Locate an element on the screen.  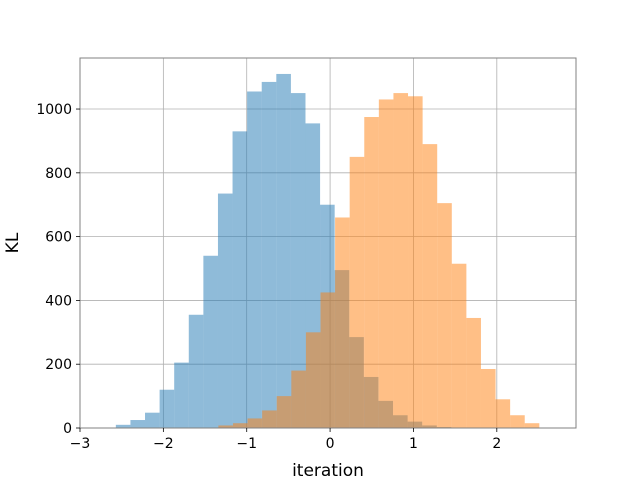
x-tick-label: 2 is located at coordinates (496, 444).